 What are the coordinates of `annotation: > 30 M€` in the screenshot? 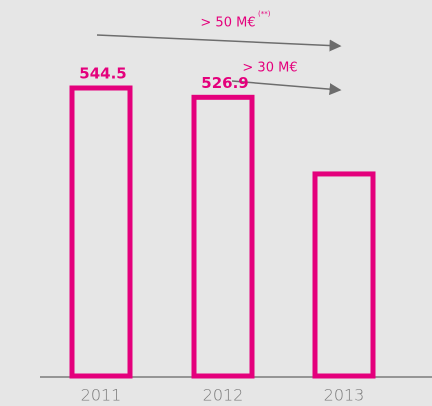 It's located at (269, 68).